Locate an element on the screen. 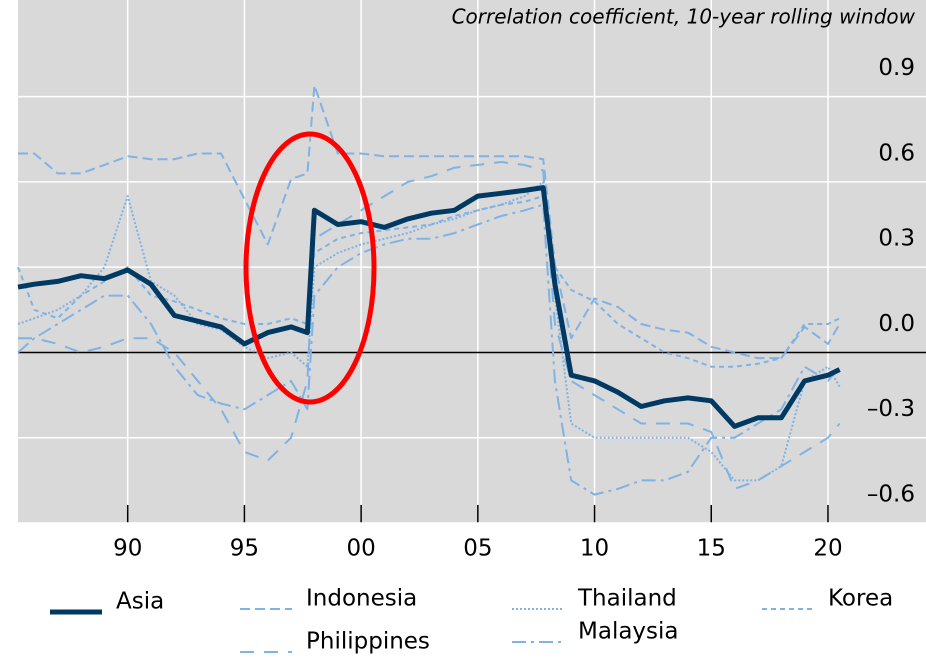 The image size is (926, 666). x-tick-label: 20 is located at coordinates (827, 549).